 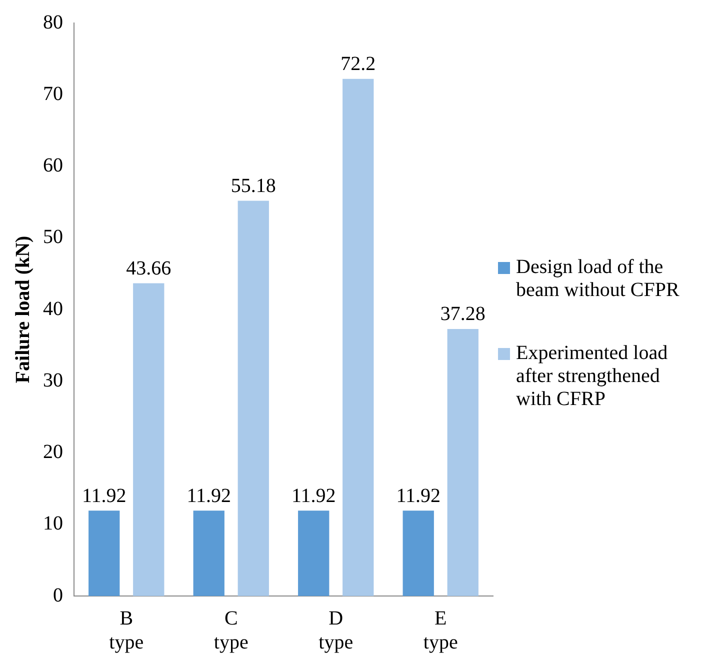 I want to click on legend-label: Design load of the beam without CFPR, so click(x=598, y=279).